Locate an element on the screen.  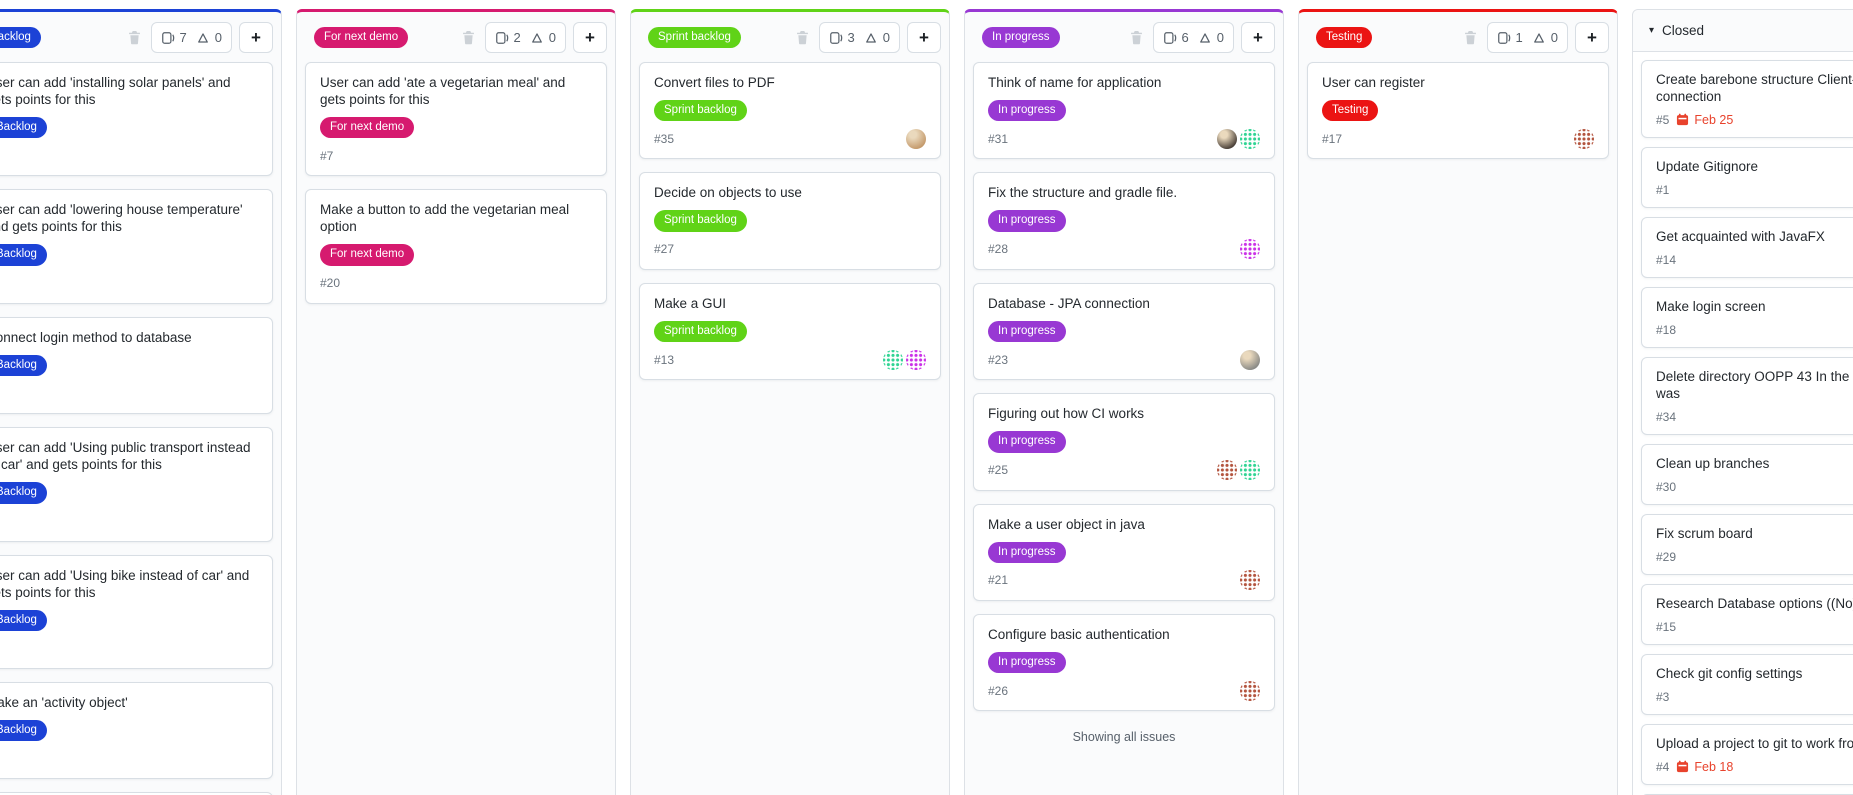
card-title: Decide on objects to use is located at coordinates (728, 193).